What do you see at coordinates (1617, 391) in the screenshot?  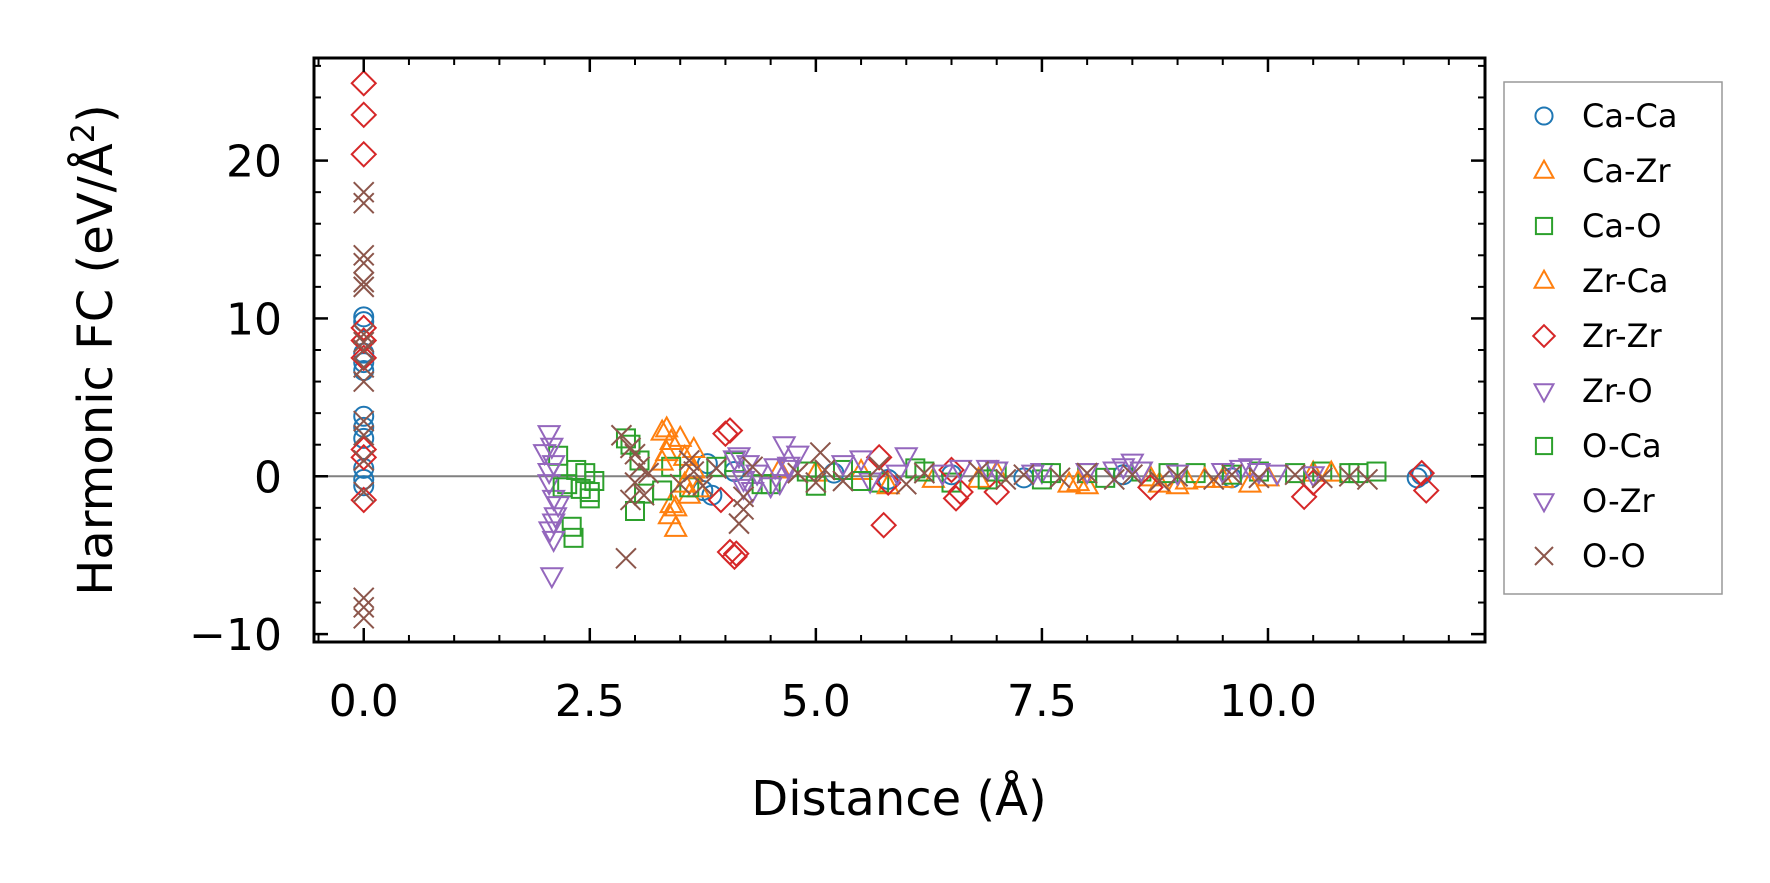 I see `legend-label: Zr-O` at bounding box center [1617, 391].